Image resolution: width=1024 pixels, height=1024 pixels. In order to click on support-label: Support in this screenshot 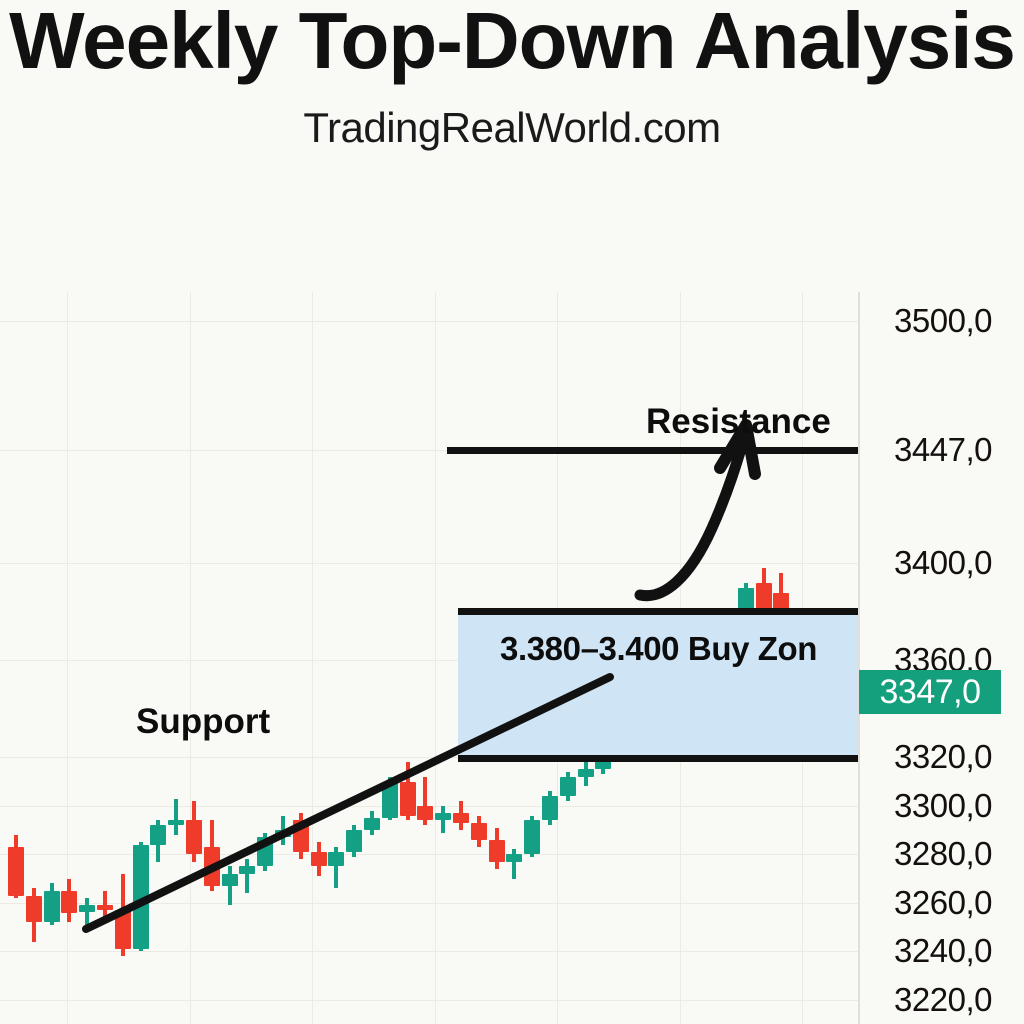, I will do `click(203, 721)`.